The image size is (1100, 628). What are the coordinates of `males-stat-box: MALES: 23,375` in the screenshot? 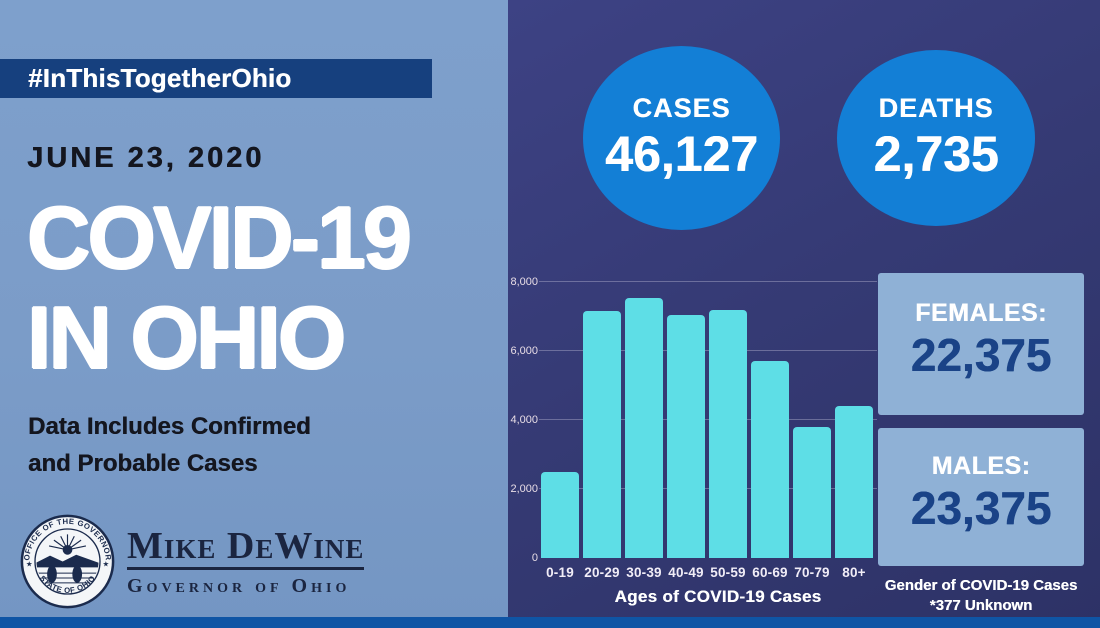 It's located at (981, 497).